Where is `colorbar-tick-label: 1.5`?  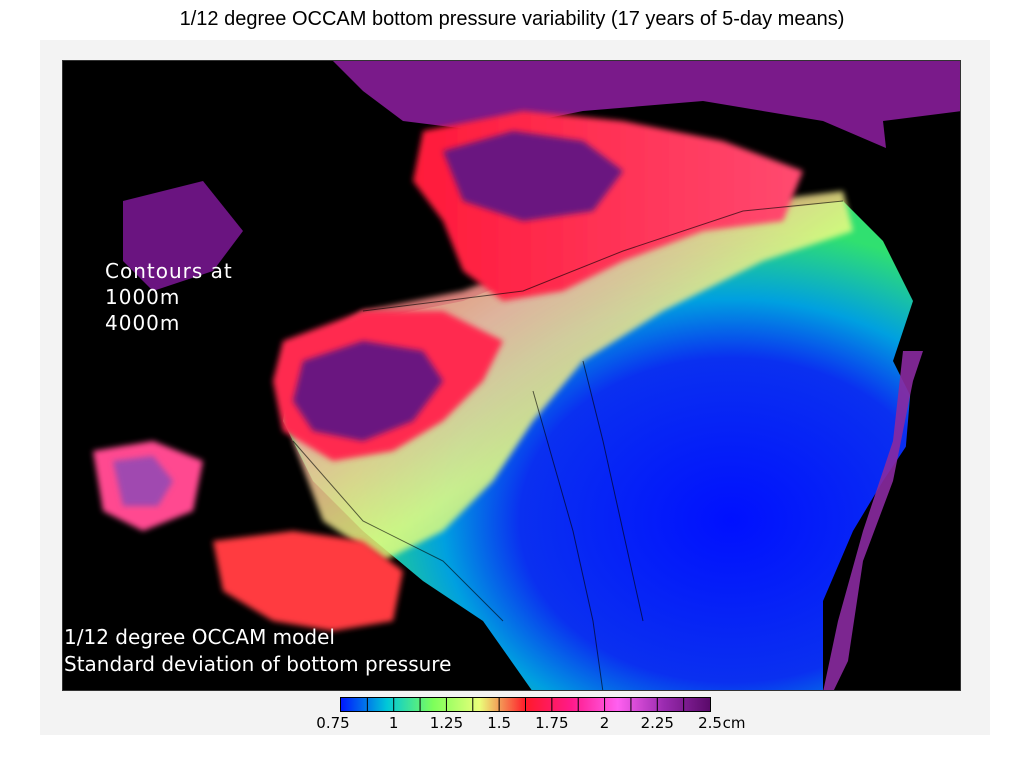
colorbar-tick-label: 1.5 is located at coordinates (499, 723).